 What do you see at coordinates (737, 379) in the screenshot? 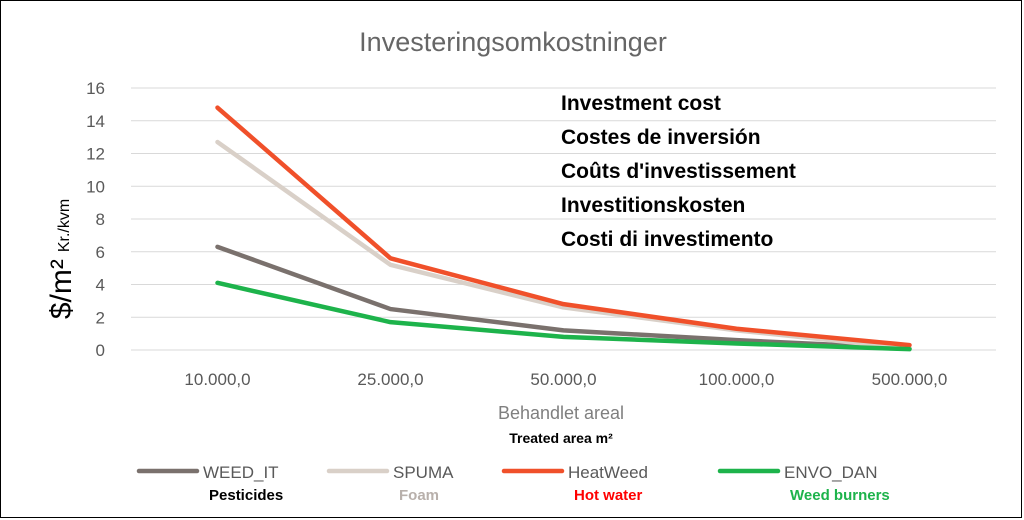
I see `x-tick-label: 100.000,0` at bounding box center [737, 379].